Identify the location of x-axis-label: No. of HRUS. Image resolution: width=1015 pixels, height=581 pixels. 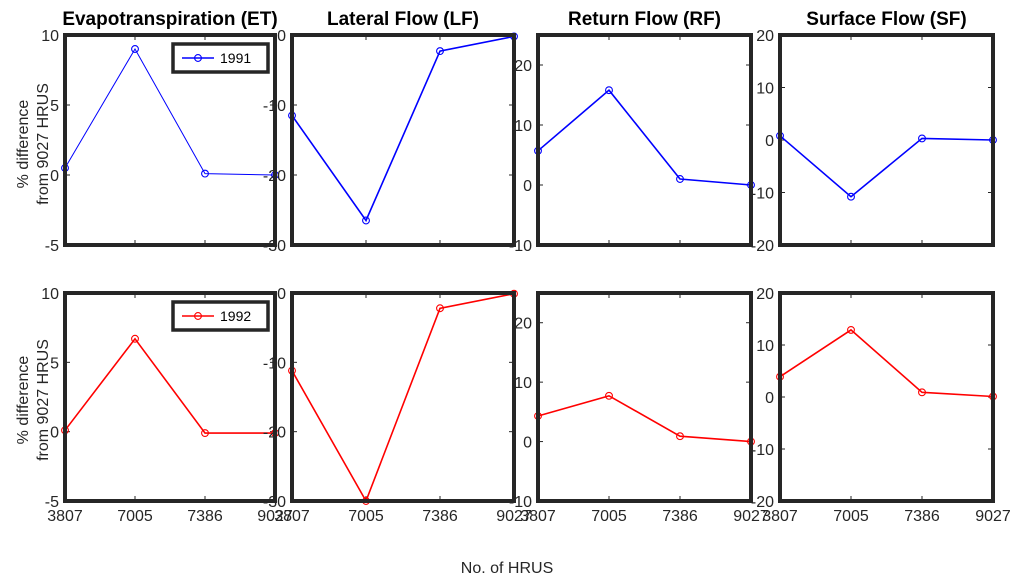
(507, 568).